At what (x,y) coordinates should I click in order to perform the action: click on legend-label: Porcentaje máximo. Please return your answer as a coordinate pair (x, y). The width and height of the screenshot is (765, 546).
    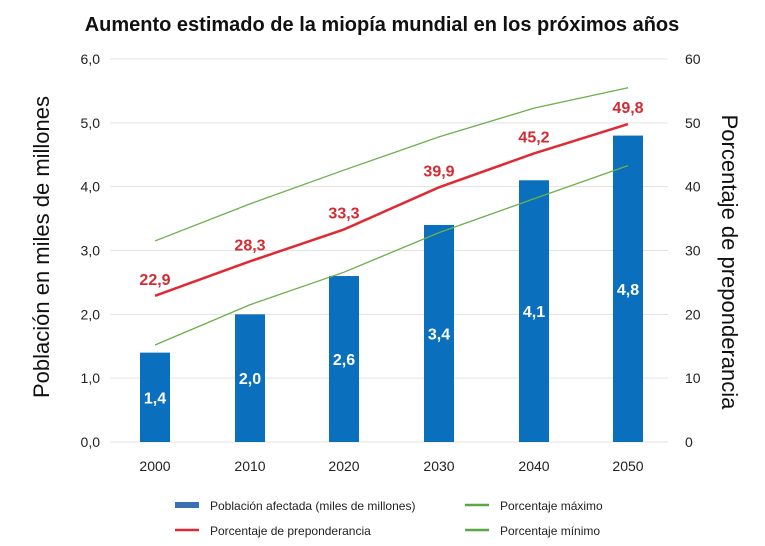
    Looking at the image, I should click on (551, 506).